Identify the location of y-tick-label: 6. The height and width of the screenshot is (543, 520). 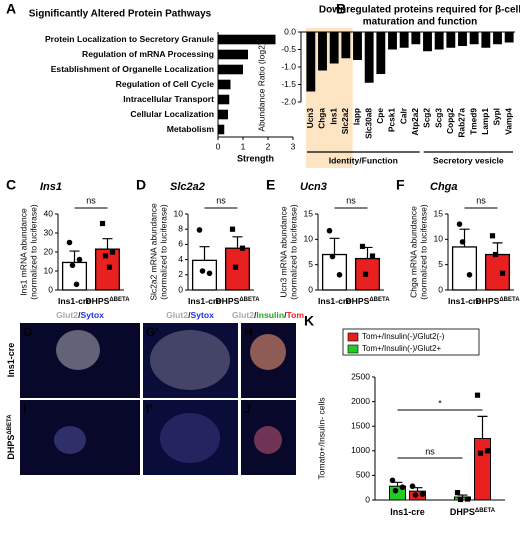
(180, 244).